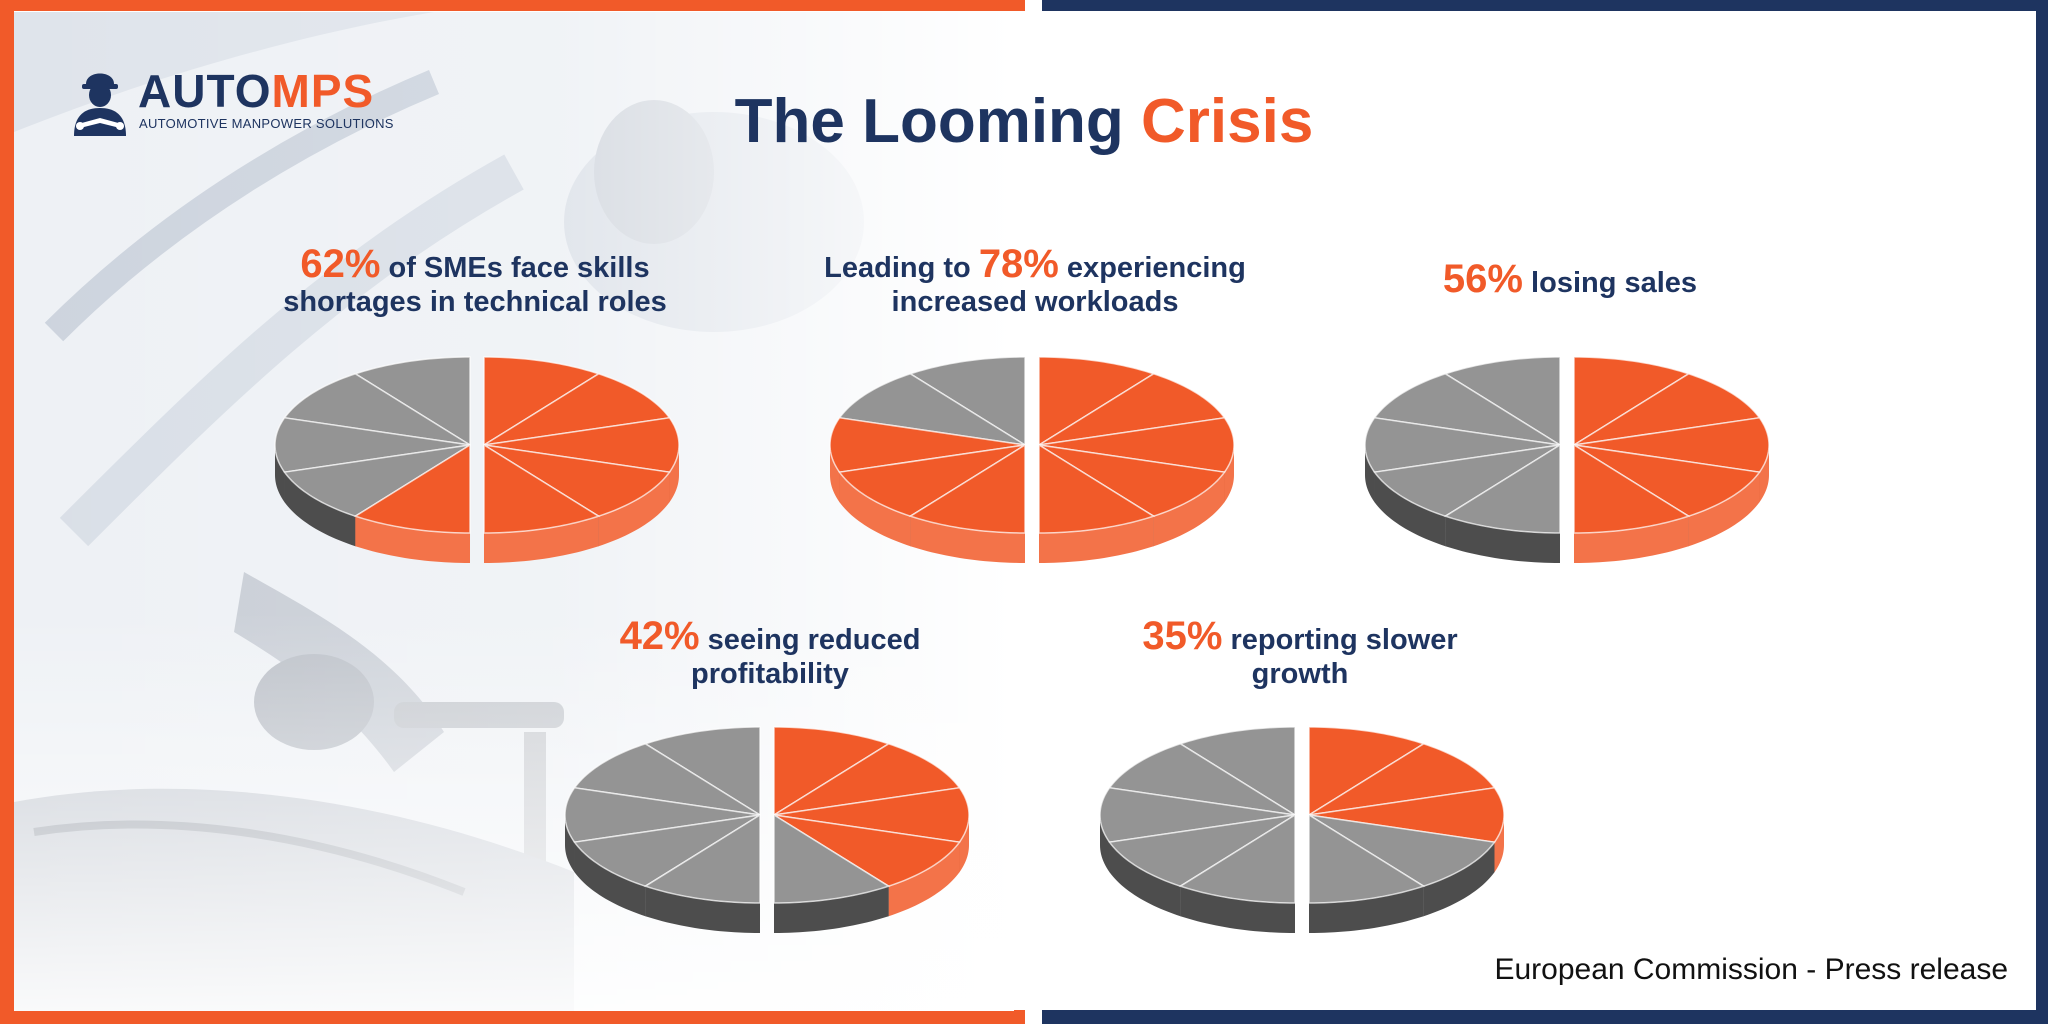 The width and height of the screenshot is (2048, 1024). I want to click on mechanic-icon, so click(100, 104).